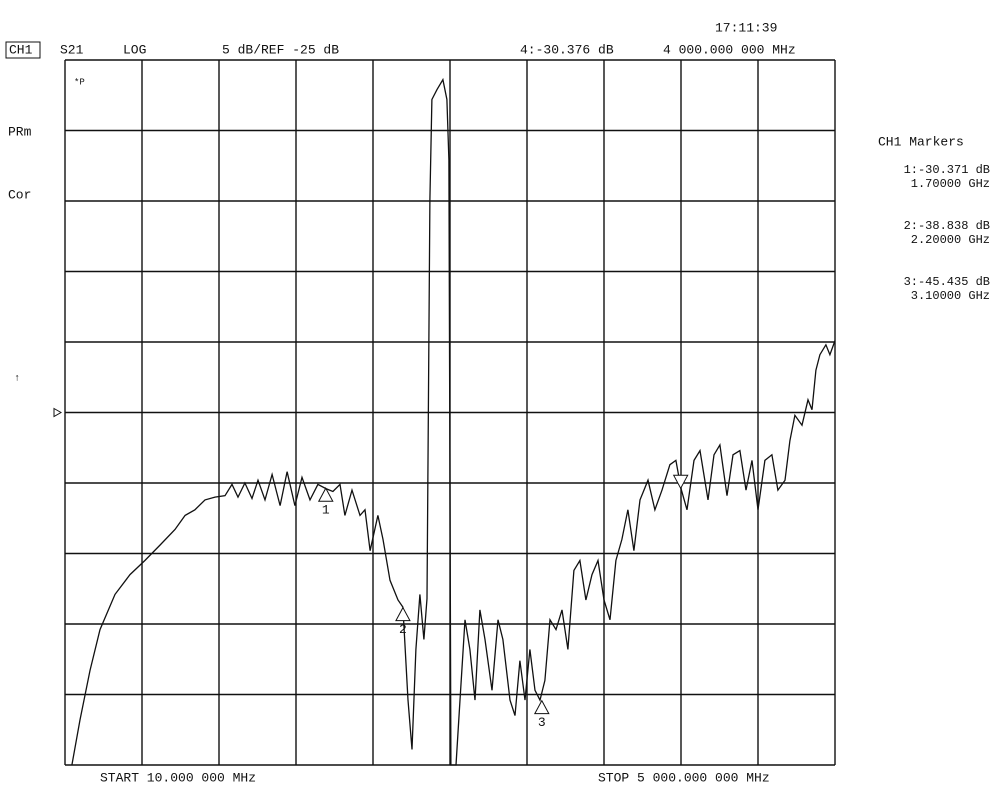 The height and width of the screenshot is (809, 1000). What do you see at coordinates (567, 49) in the screenshot?
I see `active-readout: 4:-30.376 dB` at bounding box center [567, 49].